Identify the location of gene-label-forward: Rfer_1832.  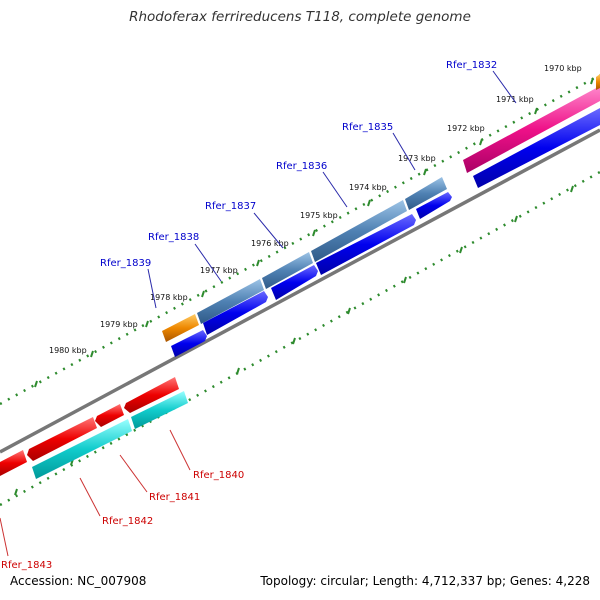
(471, 65).